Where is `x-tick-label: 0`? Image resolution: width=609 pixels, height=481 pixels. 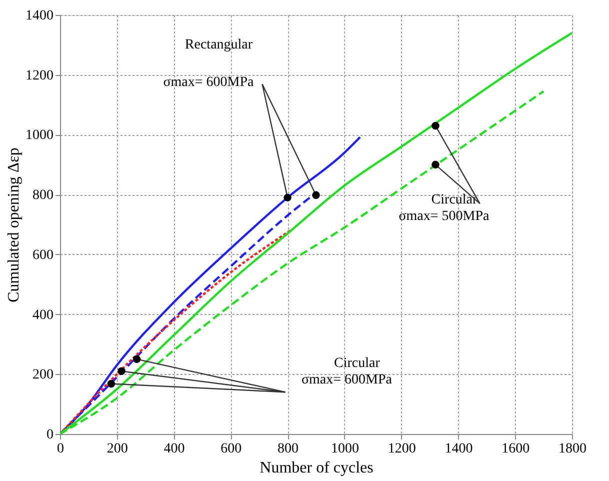 x-tick-label: 0 is located at coordinates (60, 449).